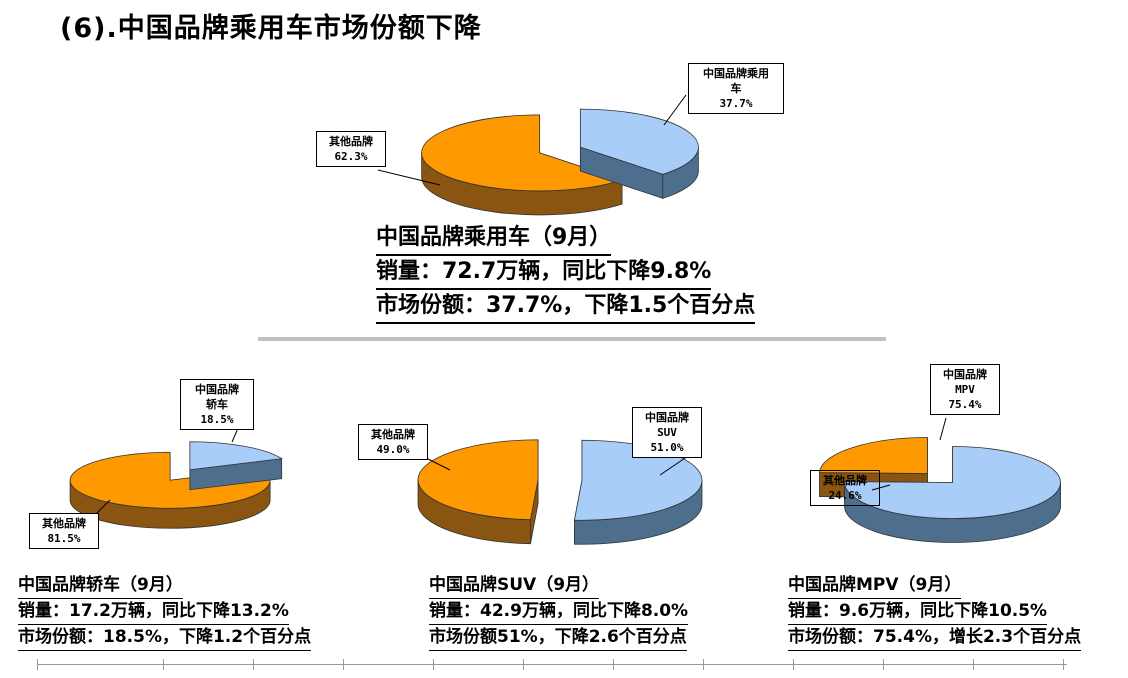  I want to click on slice-sedan-china, so click(236, 466).